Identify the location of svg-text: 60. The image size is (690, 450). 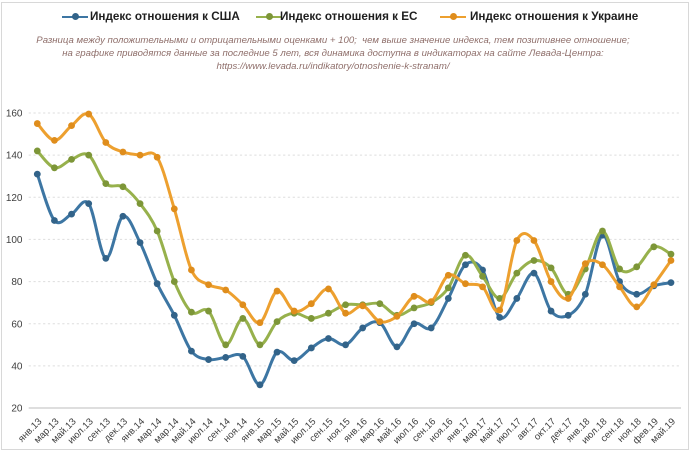
(17, 324).